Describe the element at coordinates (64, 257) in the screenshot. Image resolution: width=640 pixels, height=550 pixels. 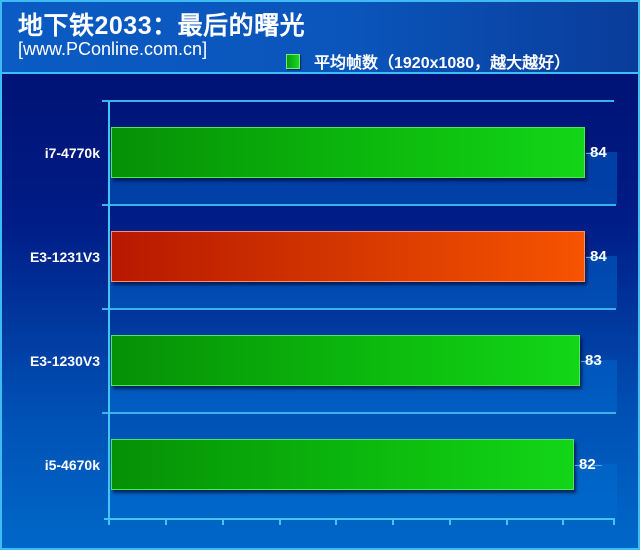
I see `category-label: E3-1231V3` at that location.